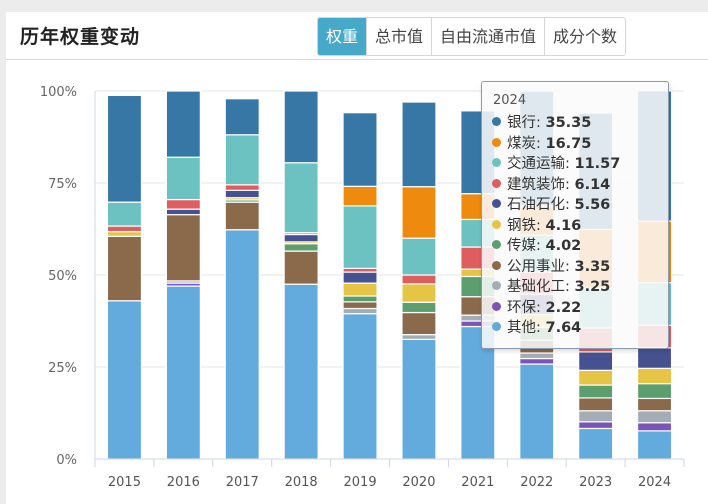 Image resolution: width=708 pixels, height=504 pixels. I want to click on tab-constituent-count: 成分个数, so click(585, 36).